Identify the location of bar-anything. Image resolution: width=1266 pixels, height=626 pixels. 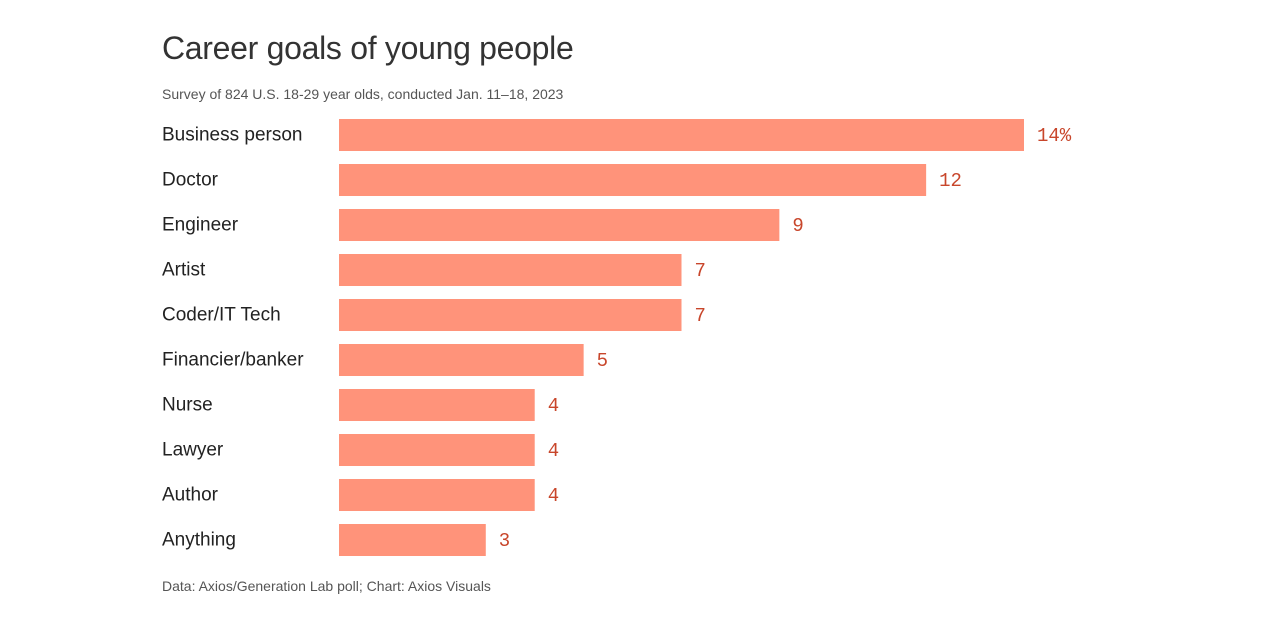
(412, 540).